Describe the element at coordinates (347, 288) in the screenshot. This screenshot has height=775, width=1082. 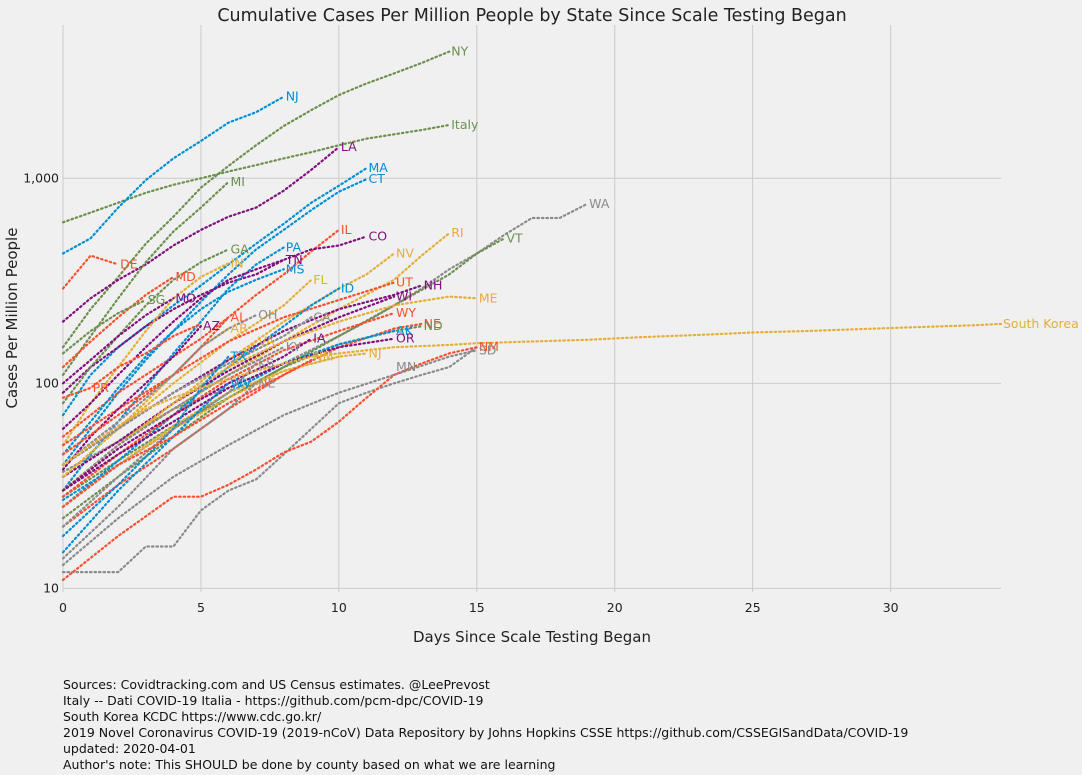
I see `series-label: ID` at that location.